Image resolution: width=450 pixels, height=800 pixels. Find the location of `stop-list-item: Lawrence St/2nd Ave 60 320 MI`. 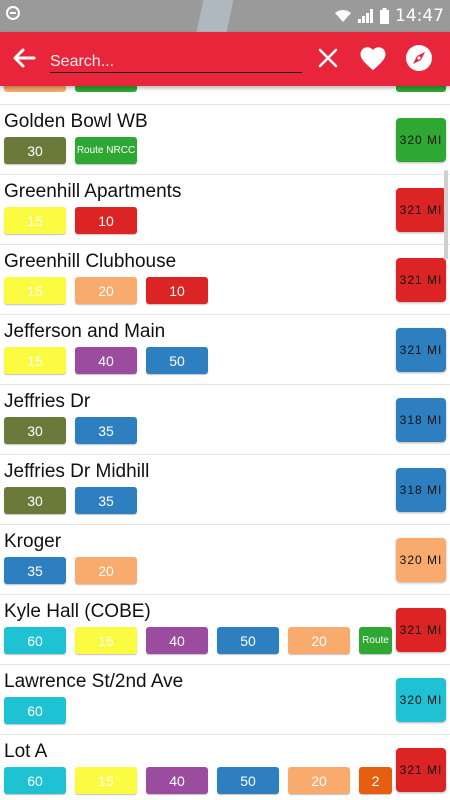

stop-list-item: Lawrence St/2nd Ave 60 320 MI is located at coordinates (225, 700).